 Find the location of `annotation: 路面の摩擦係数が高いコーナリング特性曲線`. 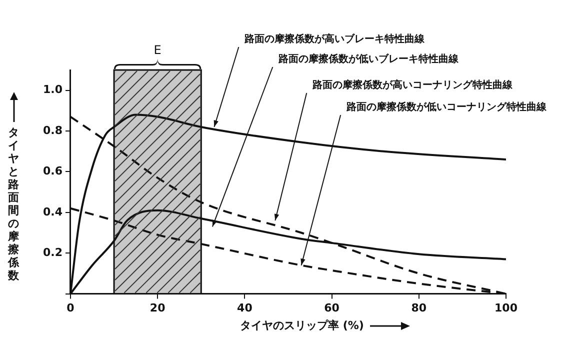

annotation: 路面の摩擦係数が高いコーナリング特性曲線 is located at coordinates (412, 86).